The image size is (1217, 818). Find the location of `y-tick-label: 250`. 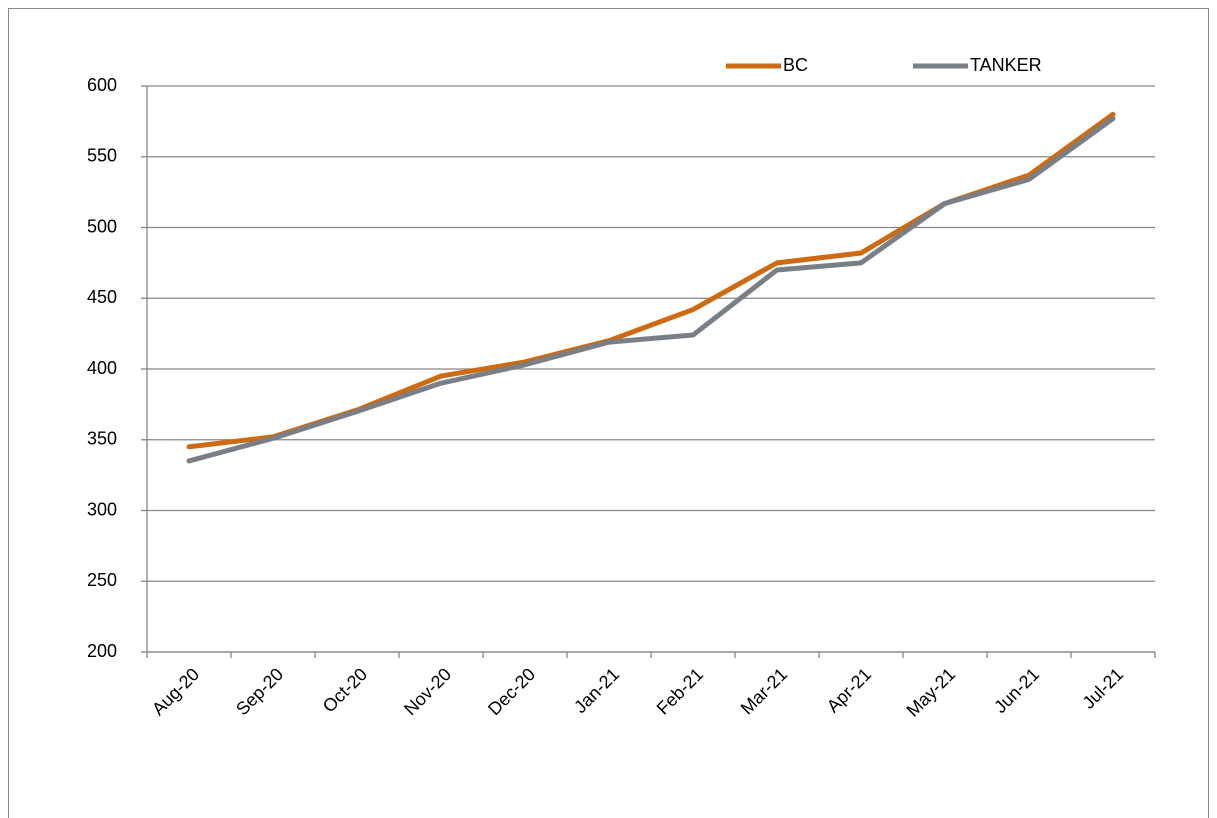

y-tick-label: 250 is located at coordinates (102, 580).